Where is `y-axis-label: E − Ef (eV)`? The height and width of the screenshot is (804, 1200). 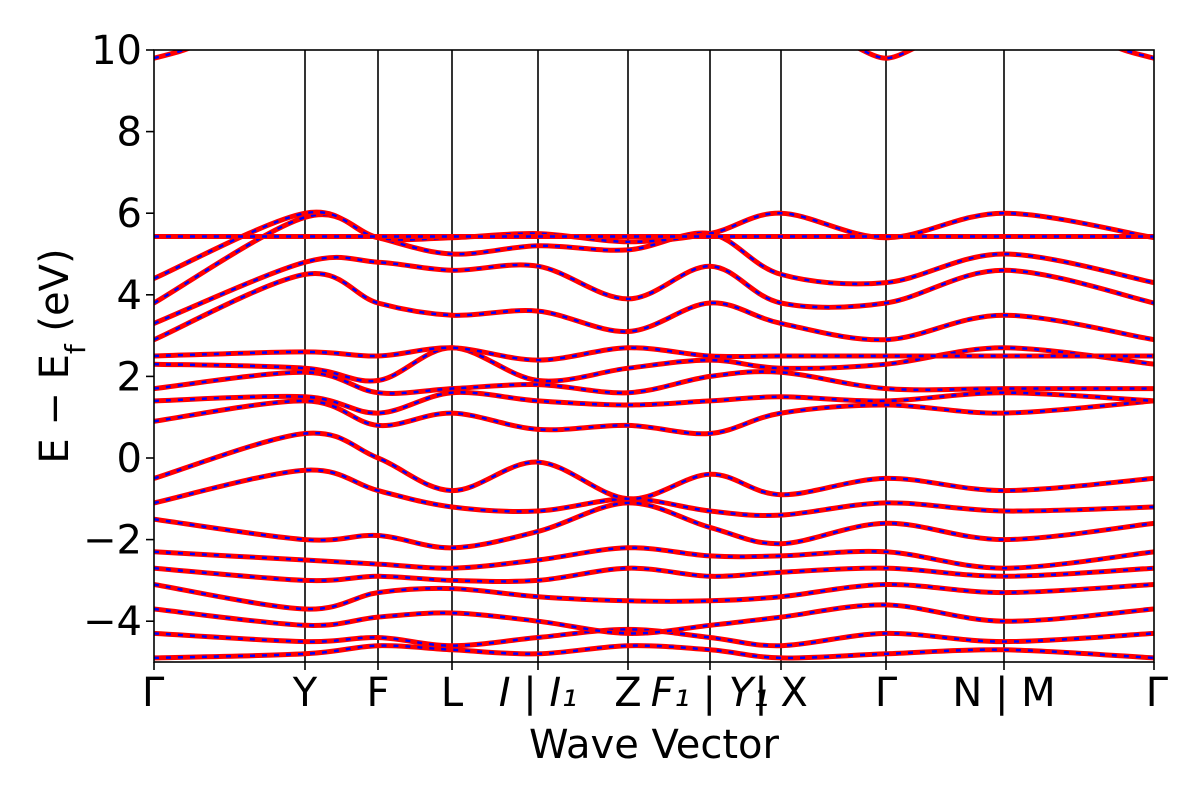
y-axis-label: E − Ef (eV) is located at coordinates (62, 355).